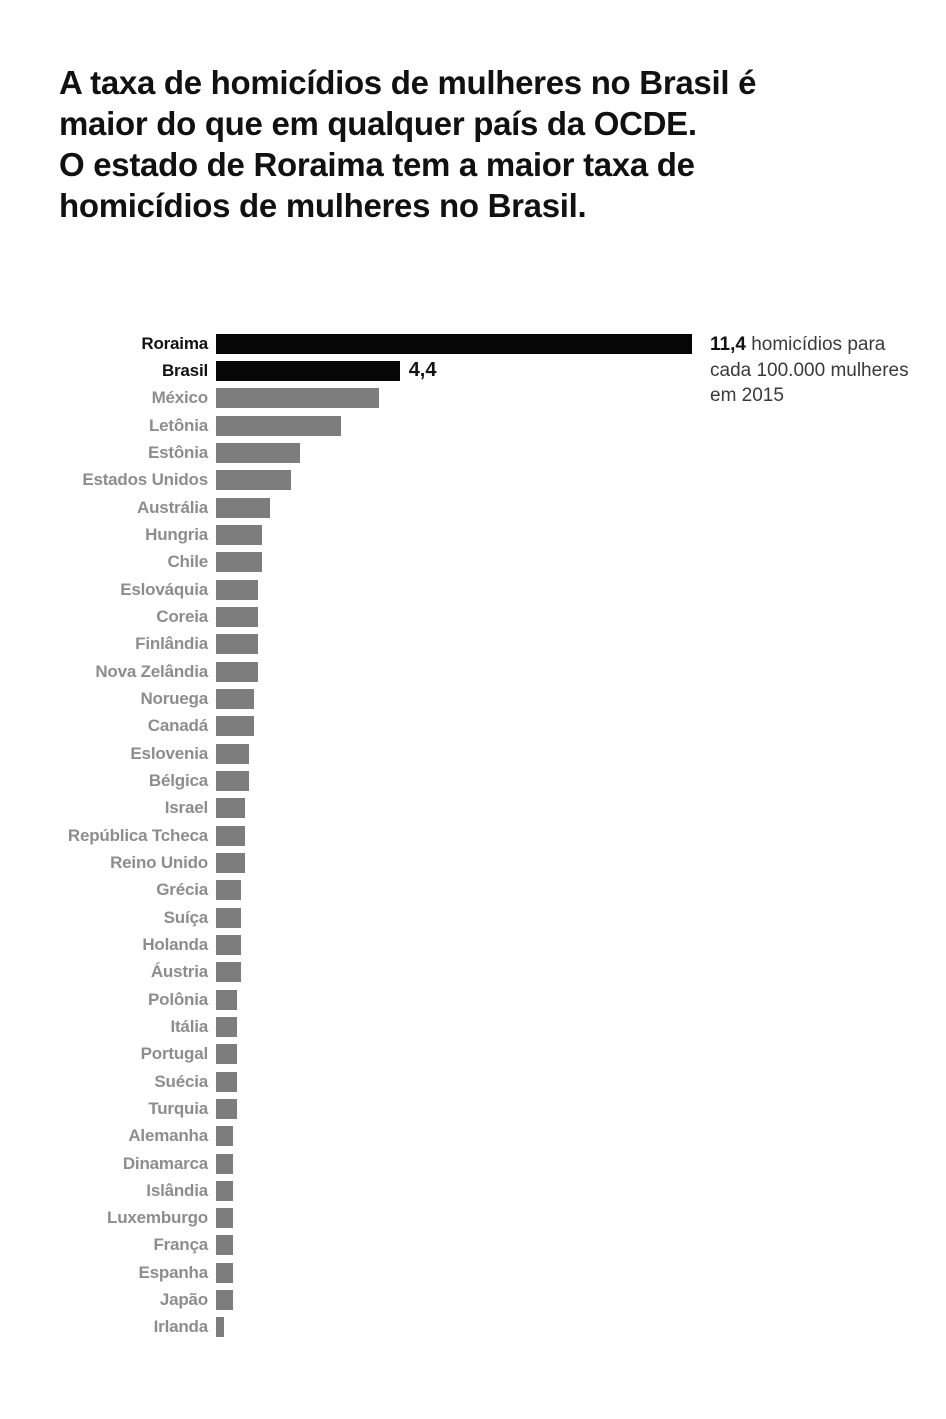  Describe the element at coordinates (473, 917) in the screenshot. I see `chart-row: Suíça` at that location.